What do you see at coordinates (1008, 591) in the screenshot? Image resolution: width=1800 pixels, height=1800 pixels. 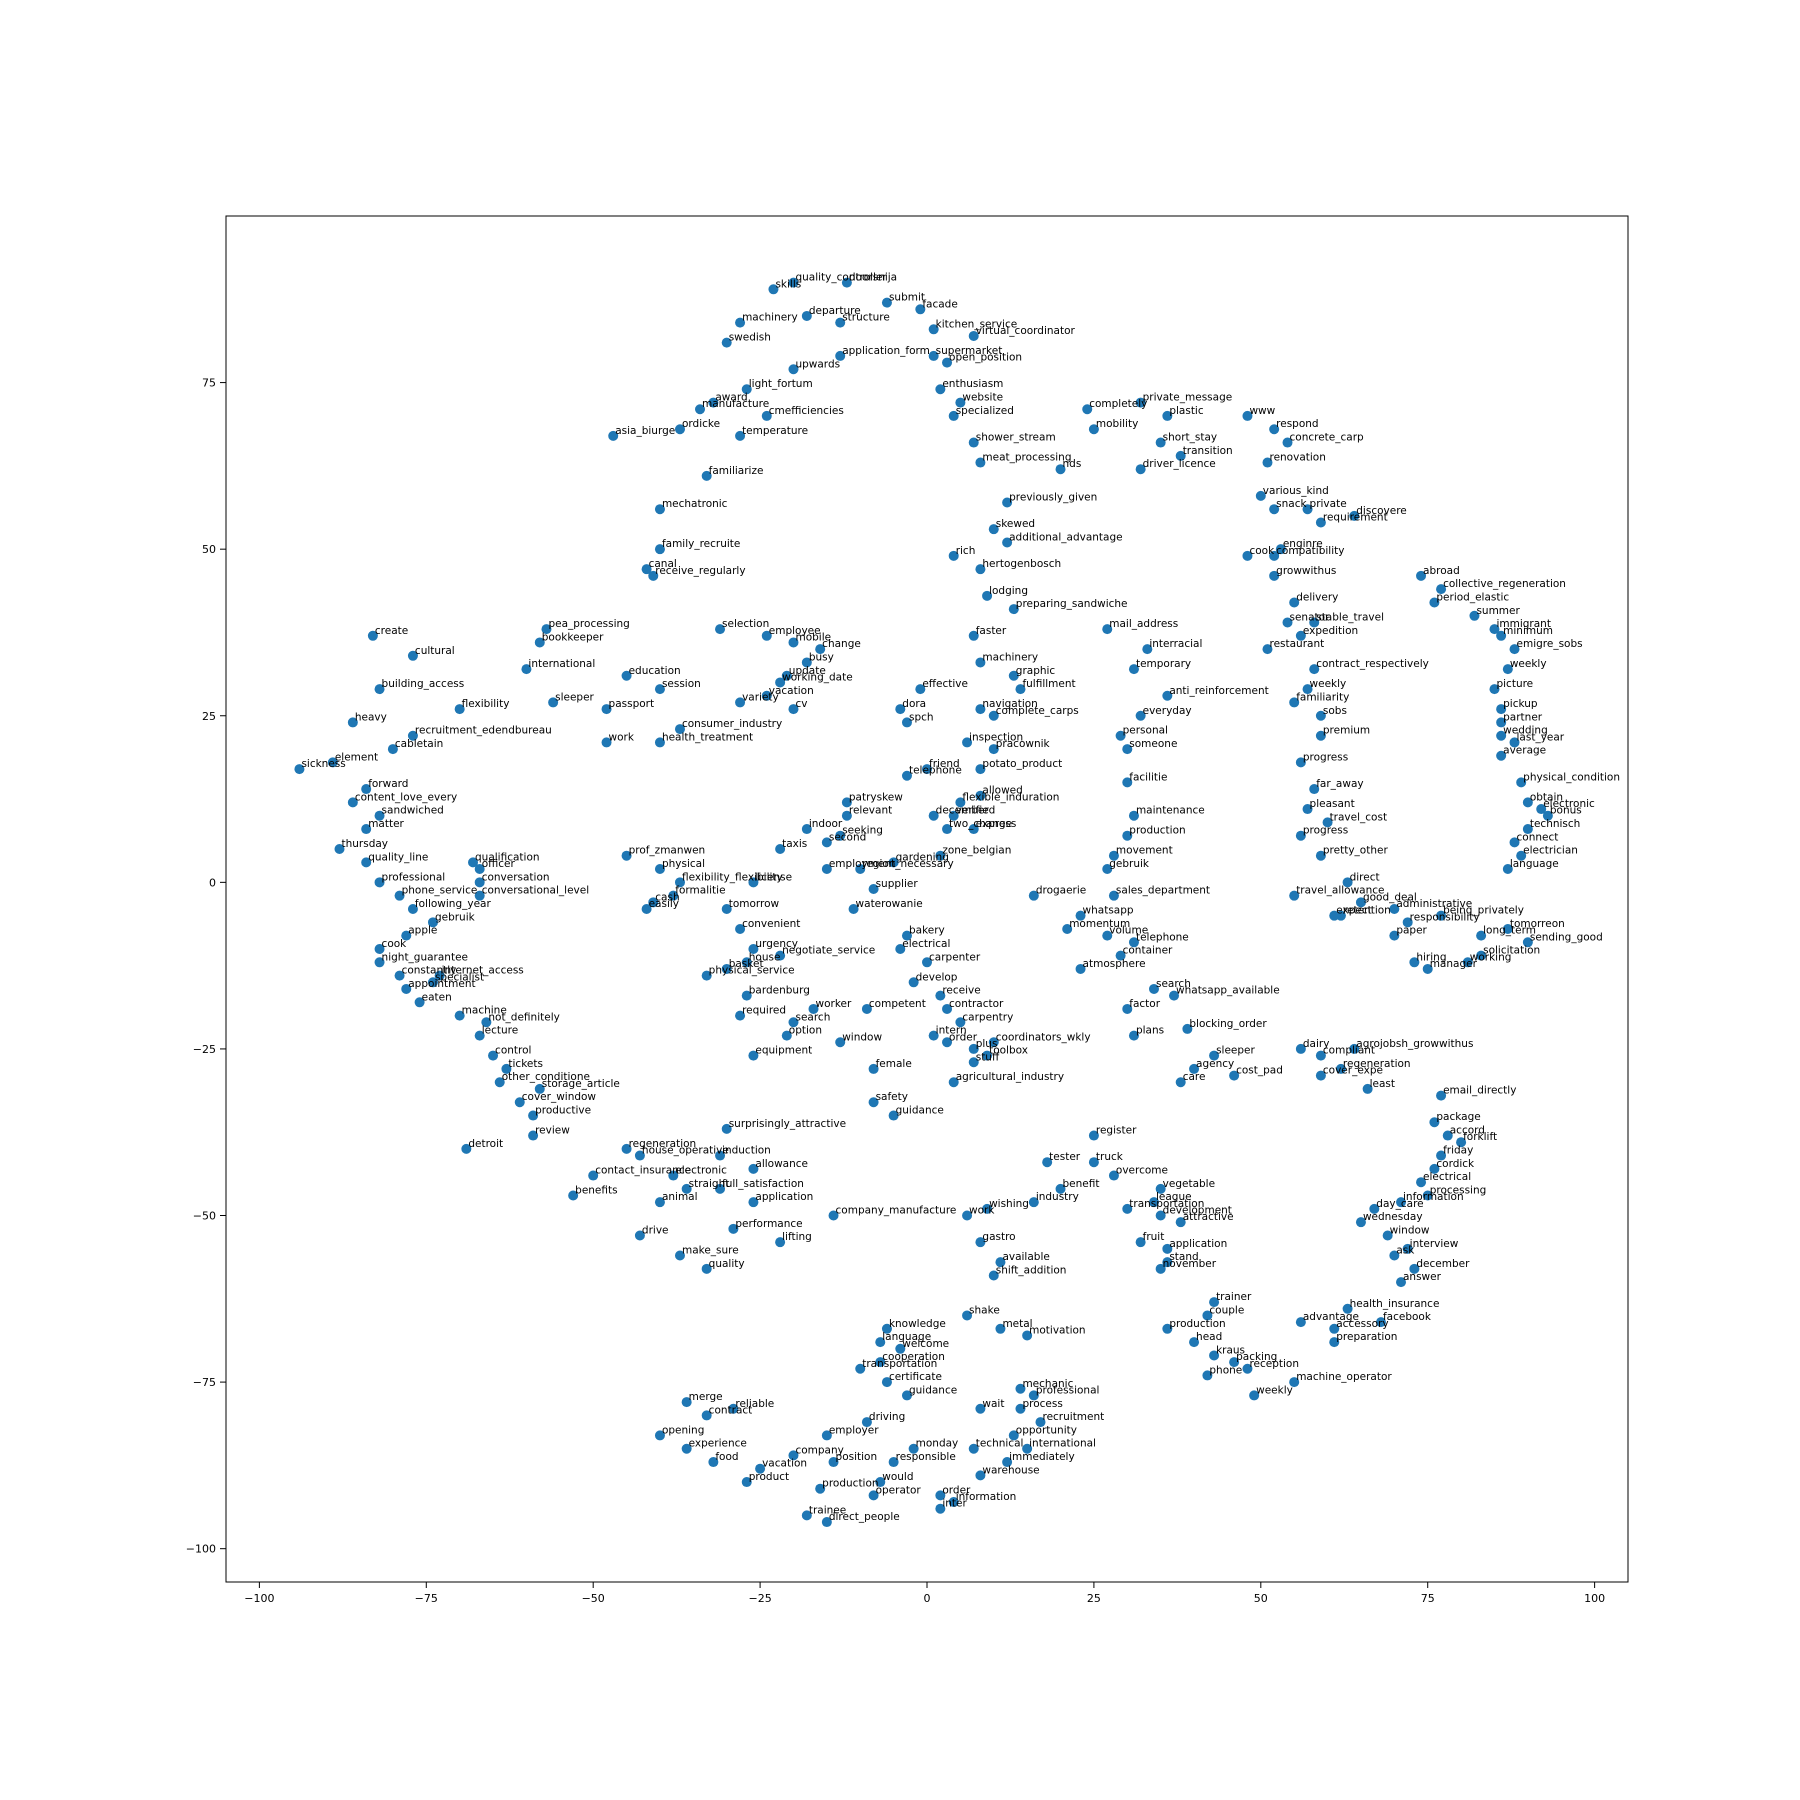 I see `data-label: lodging` at bounding box center [1008, 591].